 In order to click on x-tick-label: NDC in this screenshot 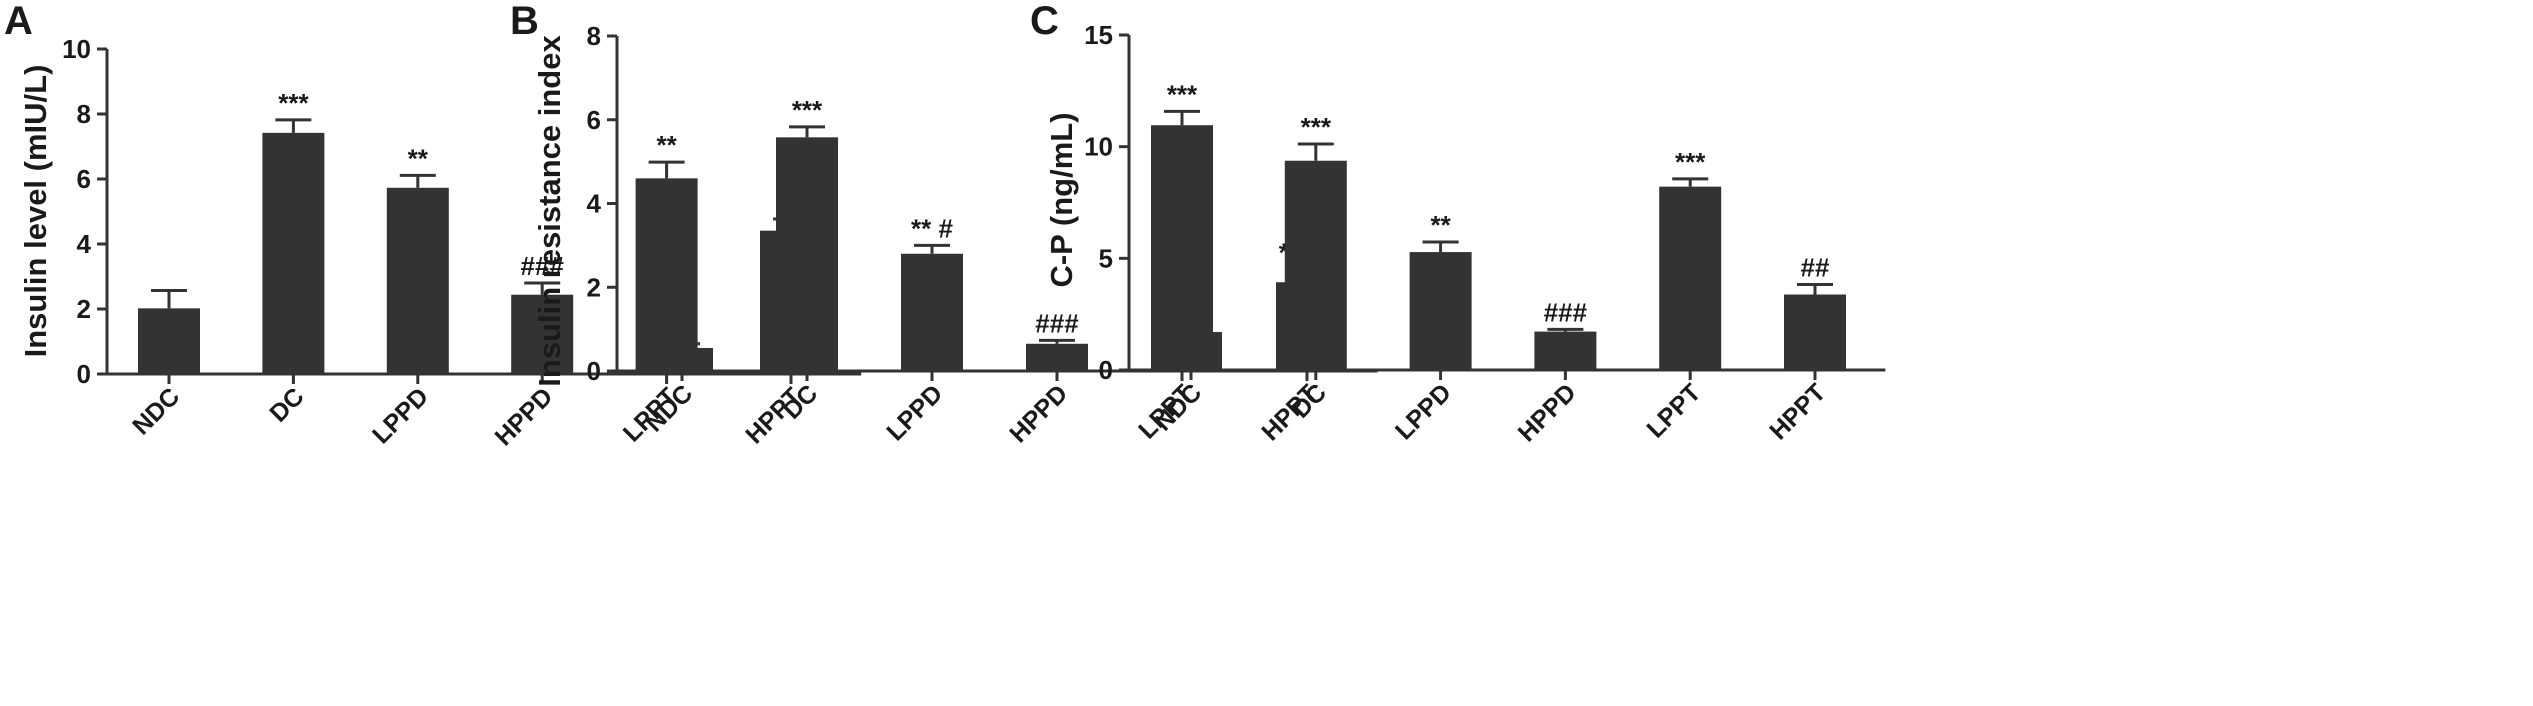, I will do `click(156, 411)`.